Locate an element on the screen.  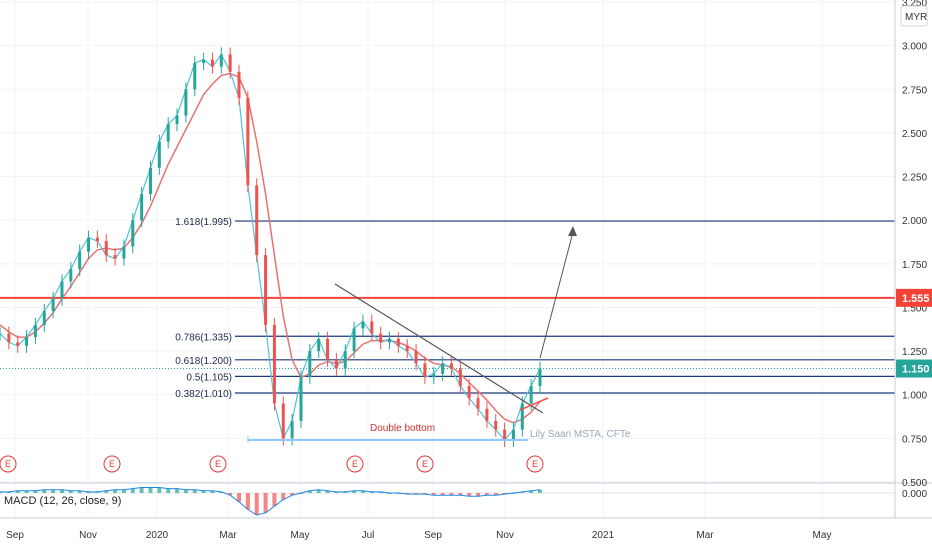
y-tick-label: 3.250 is located at coordinates (914, 4).